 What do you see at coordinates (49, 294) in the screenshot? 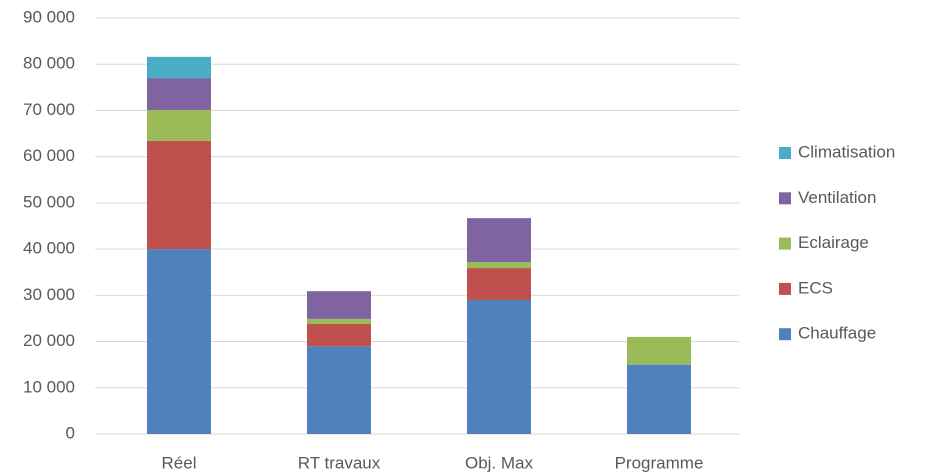
I see `y-tick-label: 30 000` at bounding box center [49, 294].